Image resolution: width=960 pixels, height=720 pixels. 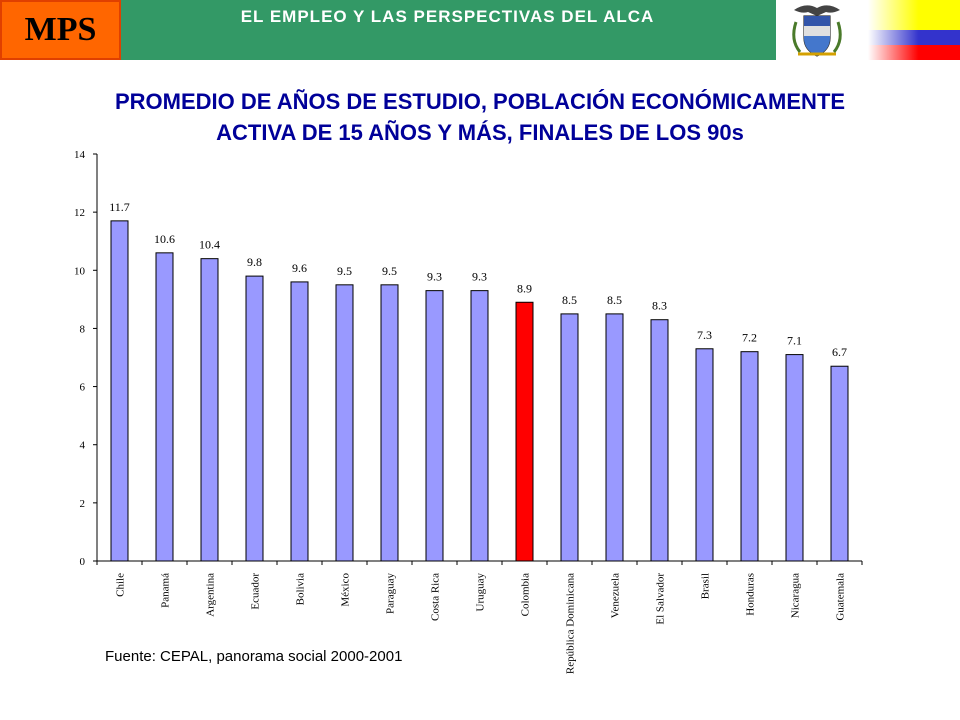 I want to click on header-bar, so click(x=388, y=30).